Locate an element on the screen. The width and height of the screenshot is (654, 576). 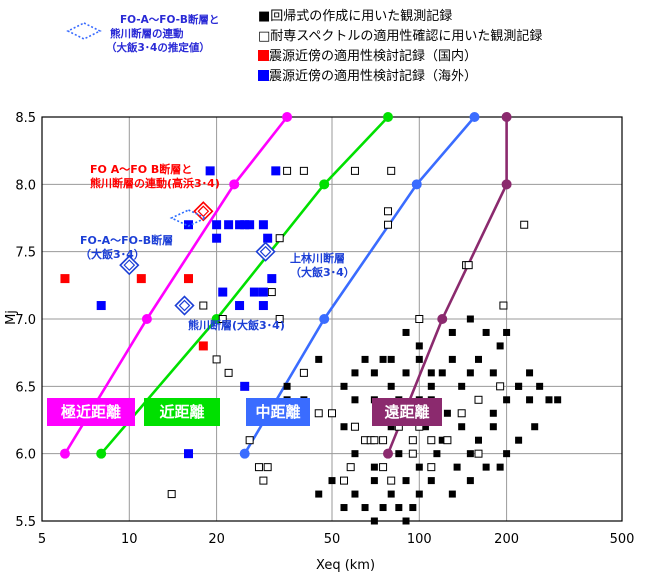
x-tick-label: 100 is located at coordinates (419, 539).